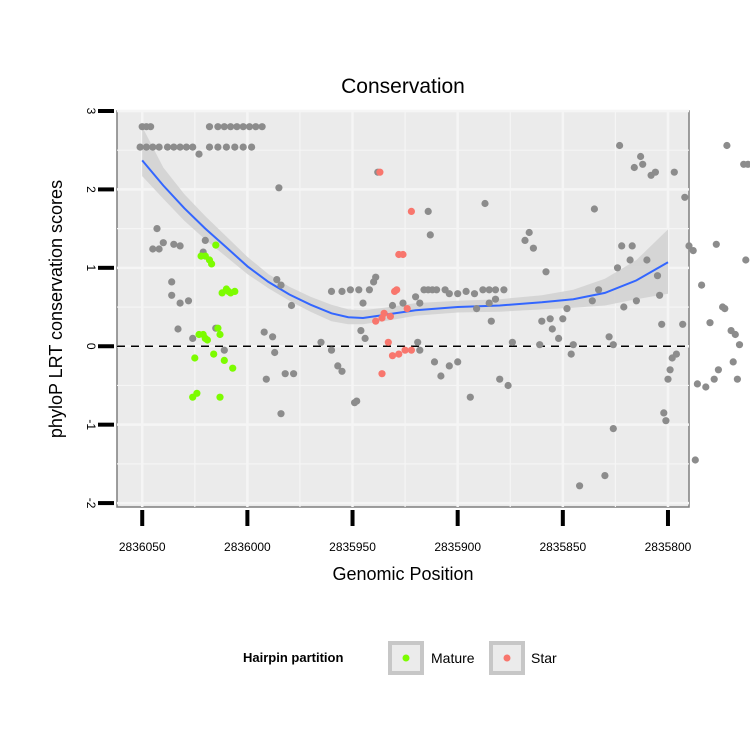 The height and width of the screenshot is (750, 750). I want to click on chart-title: Conservation, so click(403, 86).